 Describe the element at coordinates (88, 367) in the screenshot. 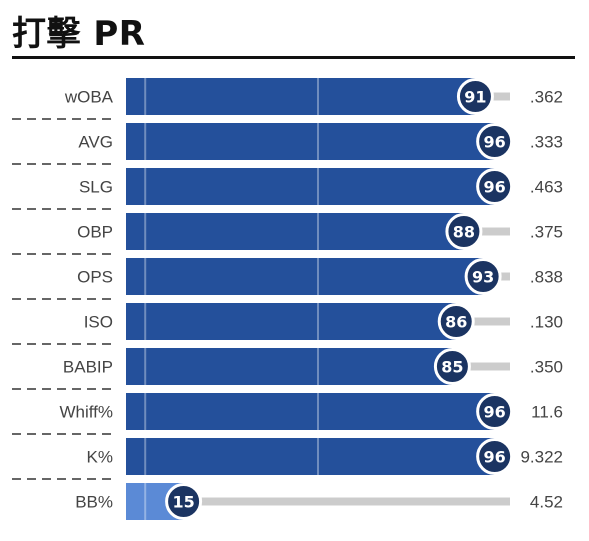

I see `metric-label: BABIP` at that location.